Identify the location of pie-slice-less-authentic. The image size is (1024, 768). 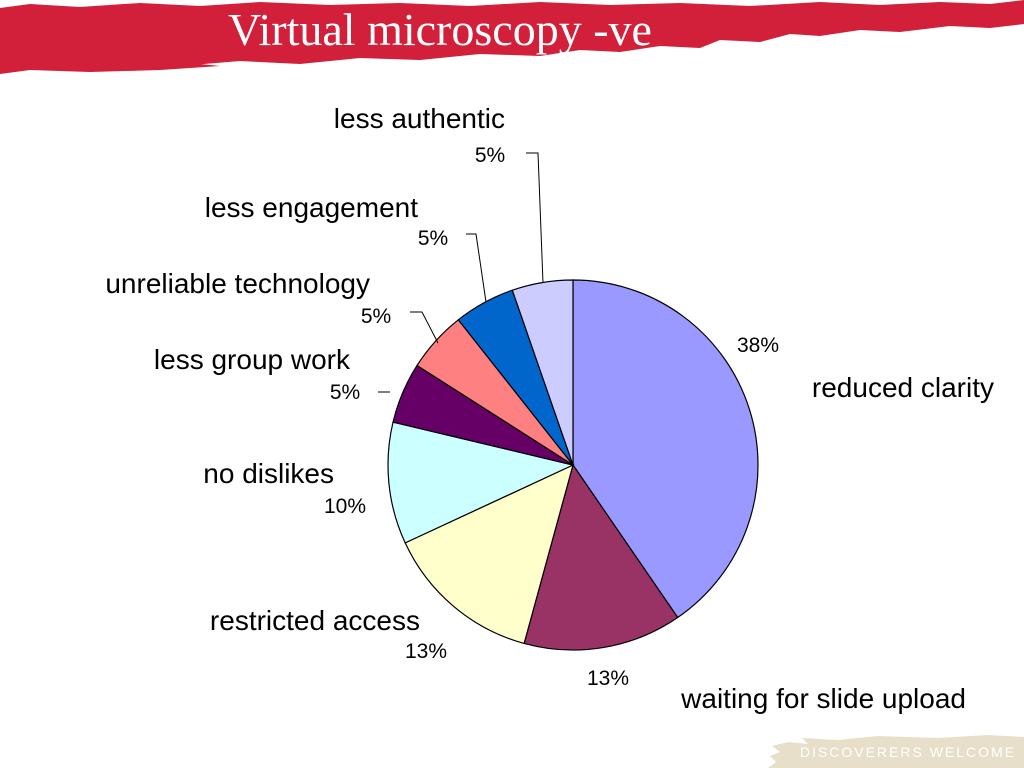
(542, 372).